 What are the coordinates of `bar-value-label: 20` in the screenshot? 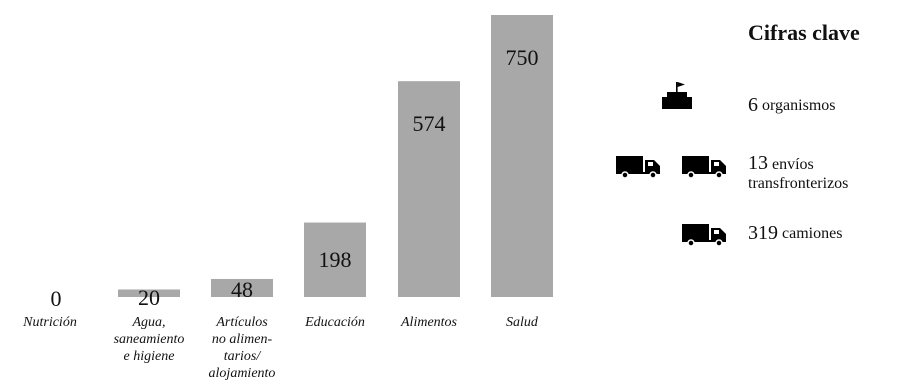 It's located at (149, 297).